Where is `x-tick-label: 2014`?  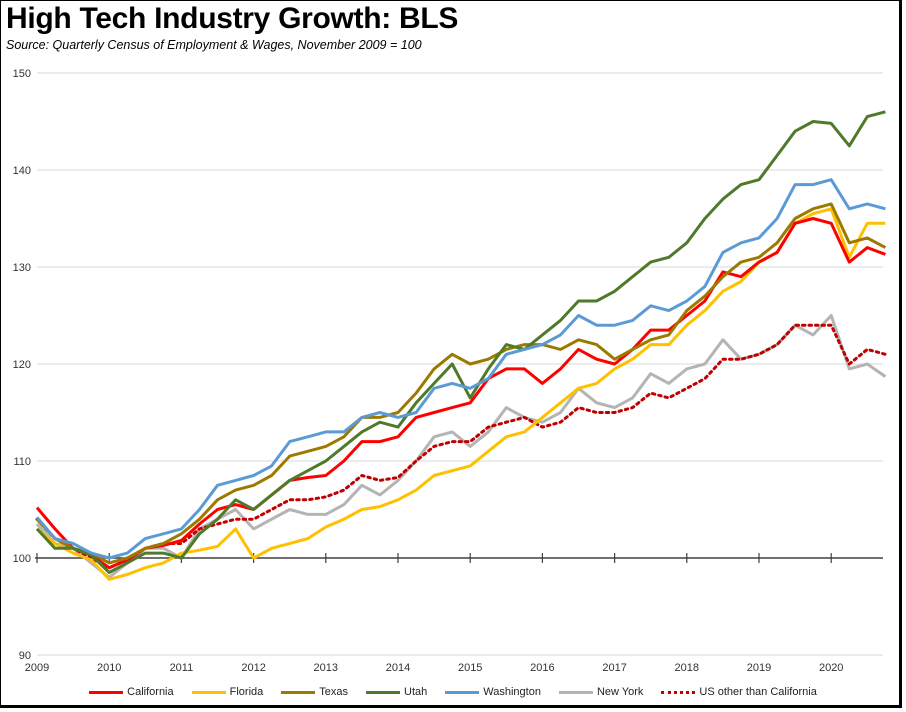 x-tick-label: 2014 is located at coordinates (398, 668).